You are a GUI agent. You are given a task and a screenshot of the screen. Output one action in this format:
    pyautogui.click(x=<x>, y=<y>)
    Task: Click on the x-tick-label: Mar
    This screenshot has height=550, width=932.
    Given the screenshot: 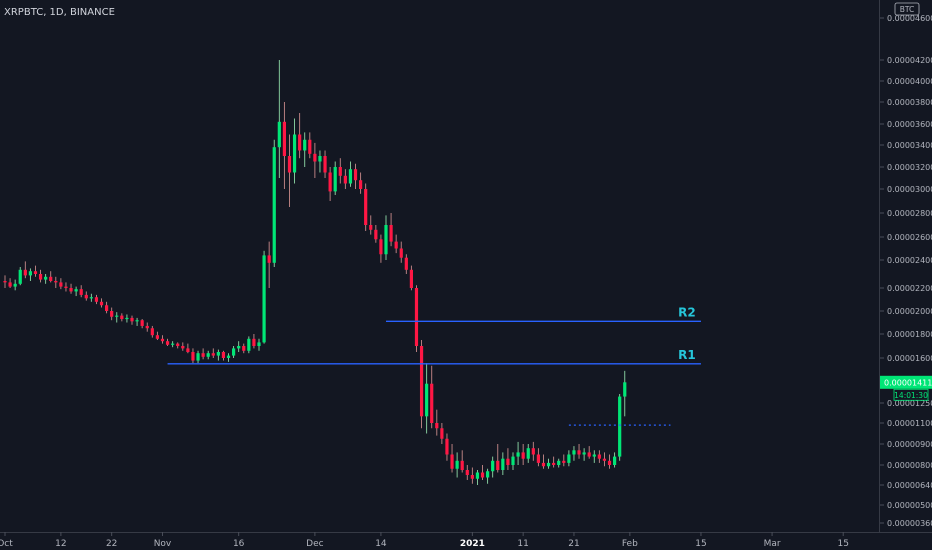 What is the action you would take?
    pyautogui.click(x=772, y=544)
    